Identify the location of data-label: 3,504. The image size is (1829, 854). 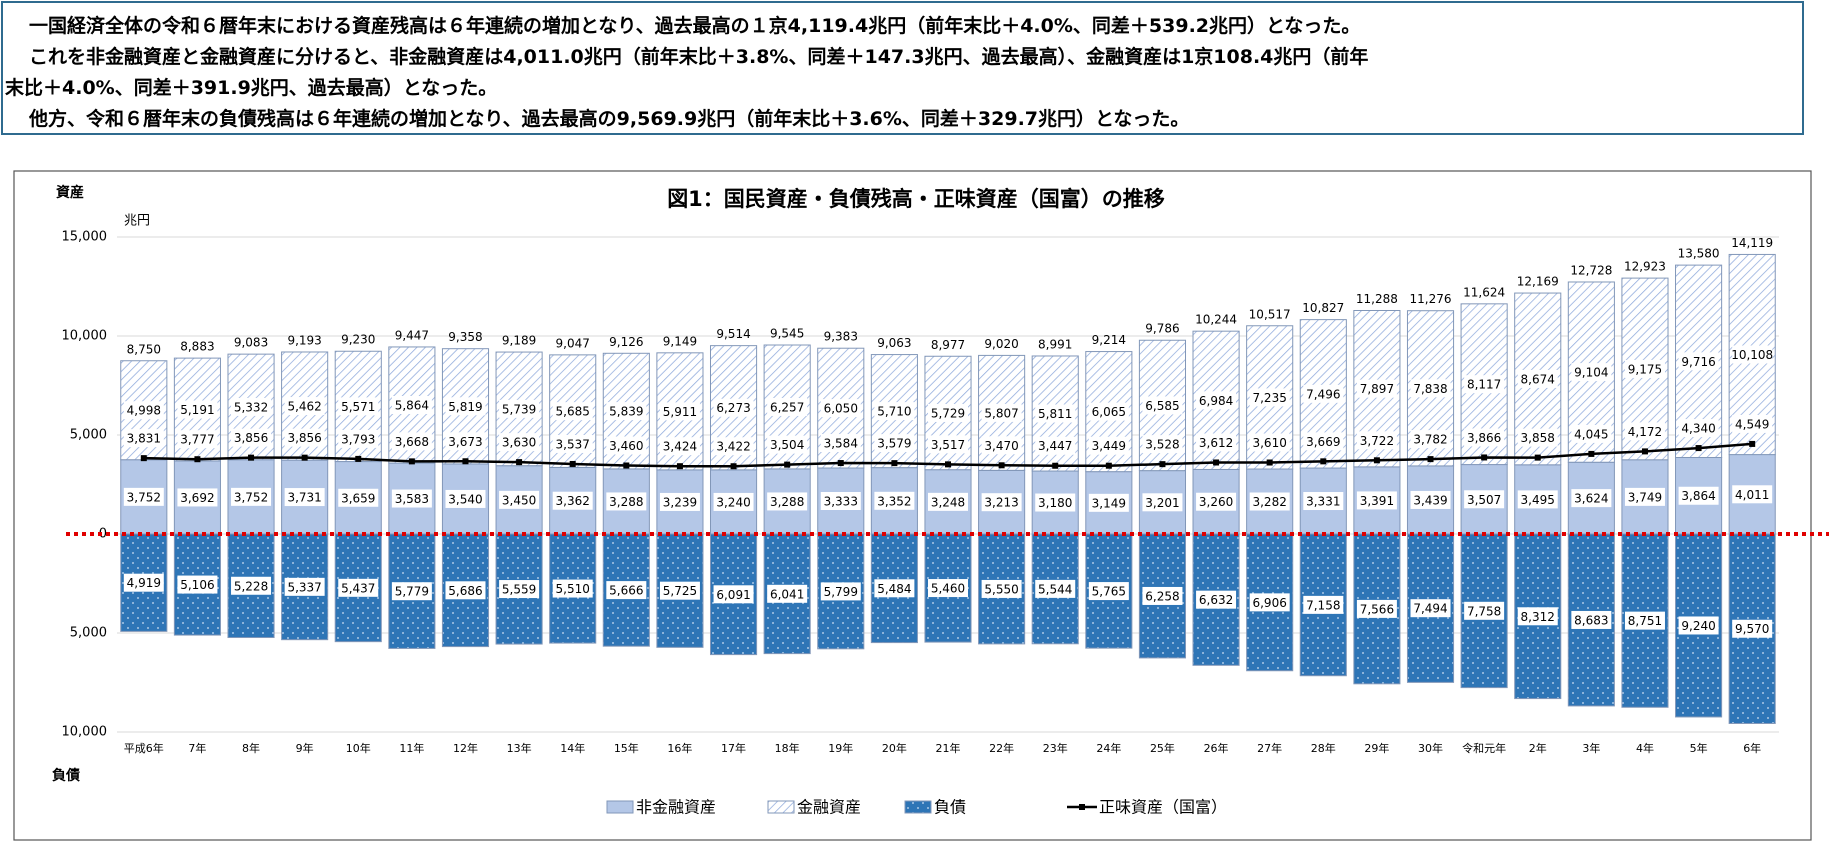
(787, 445).